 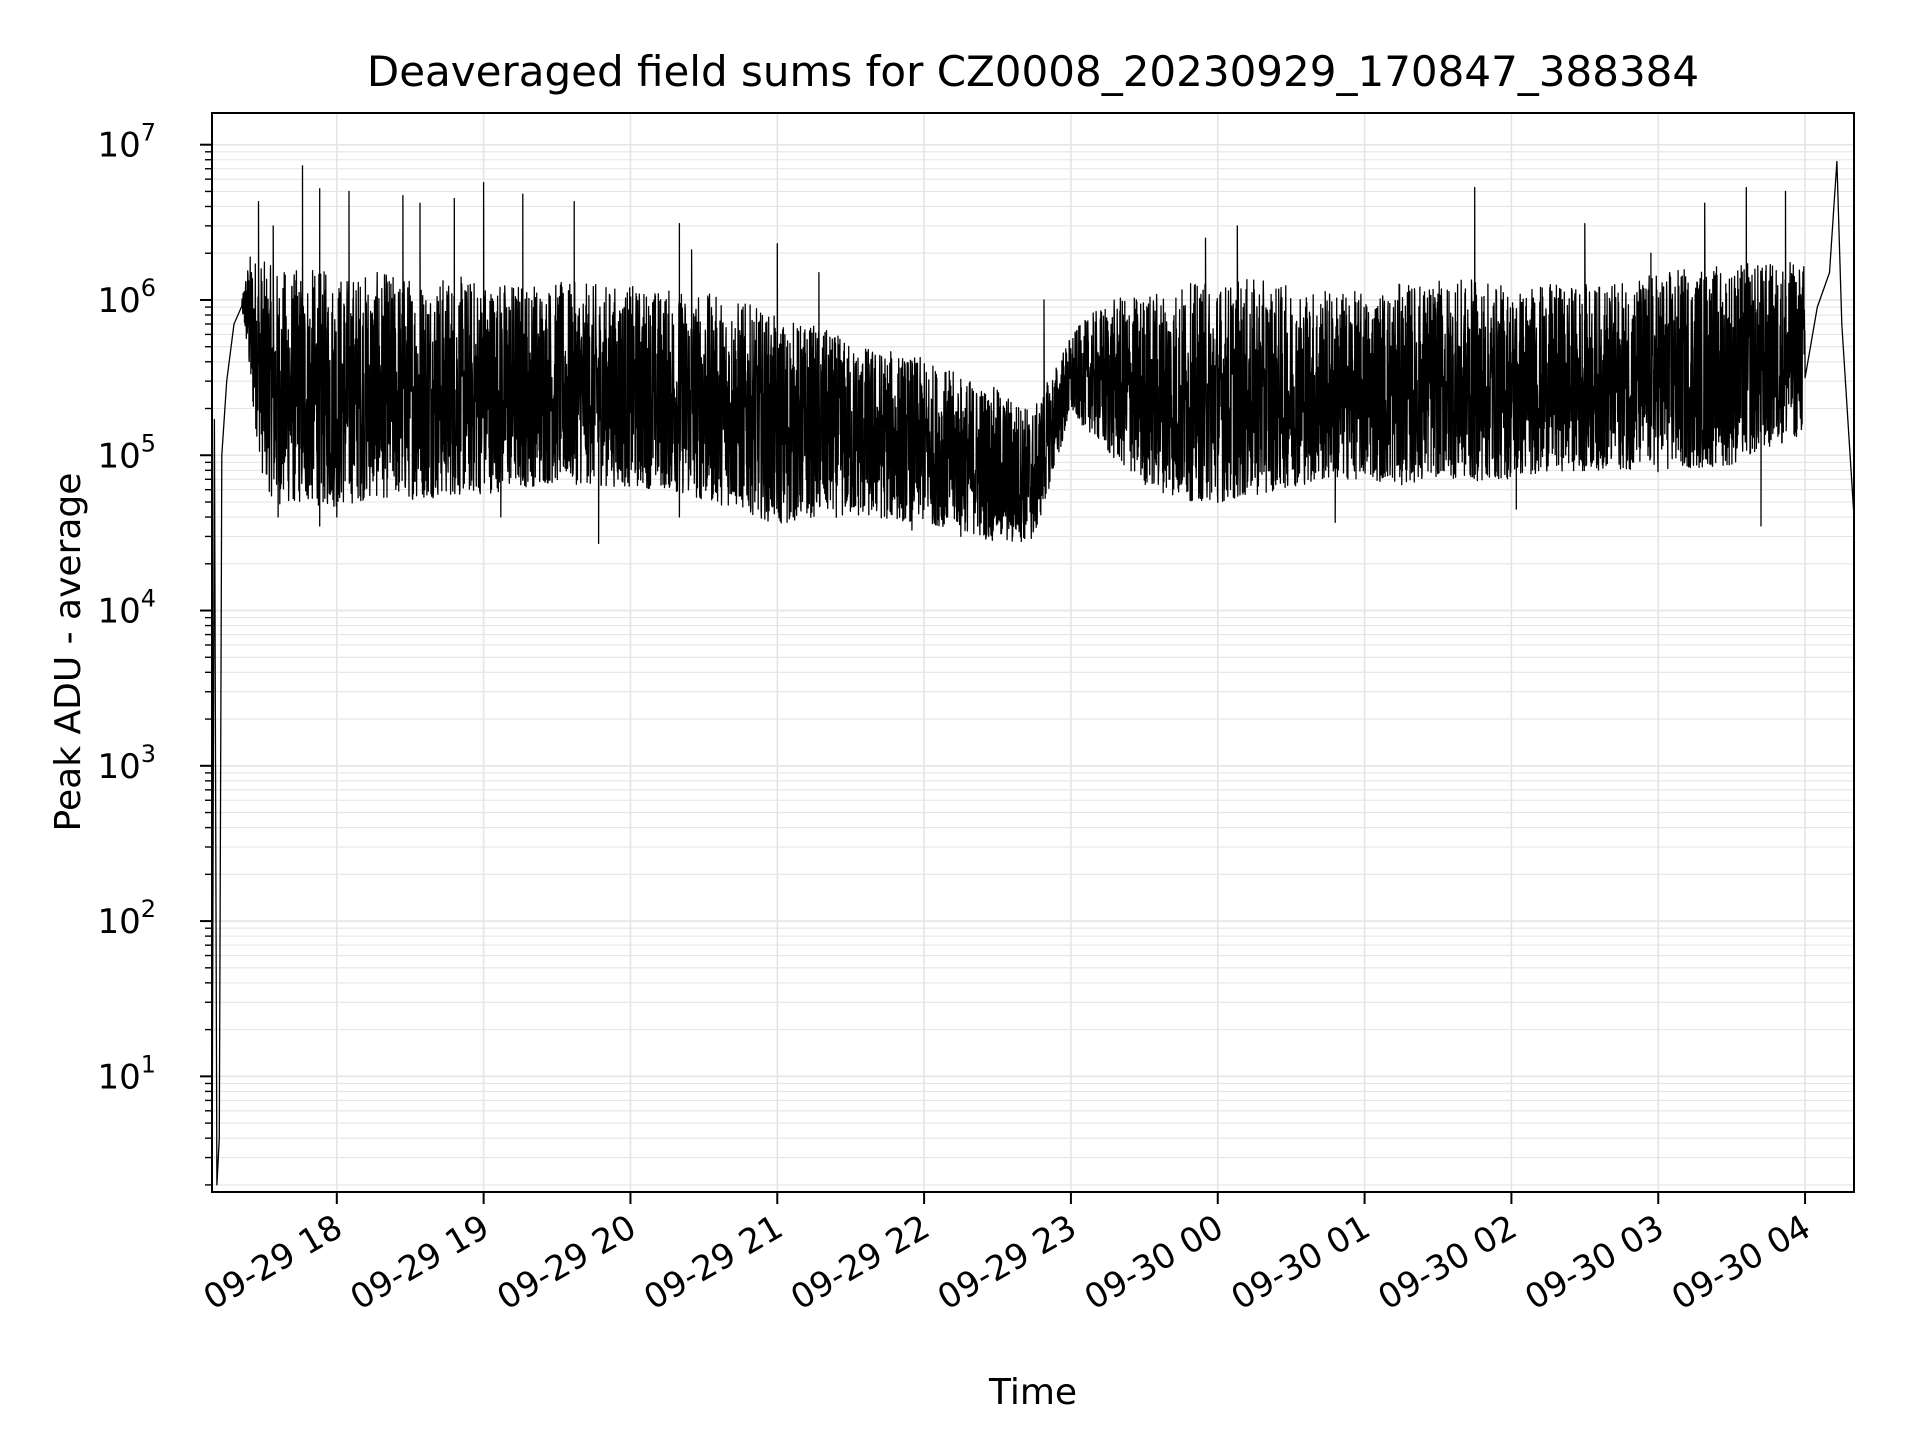 What do you see at coordinates (68, 652) in the screenshot?
I see `y-axis-label: Peak ADU - average` at bounding box center [68, 652].